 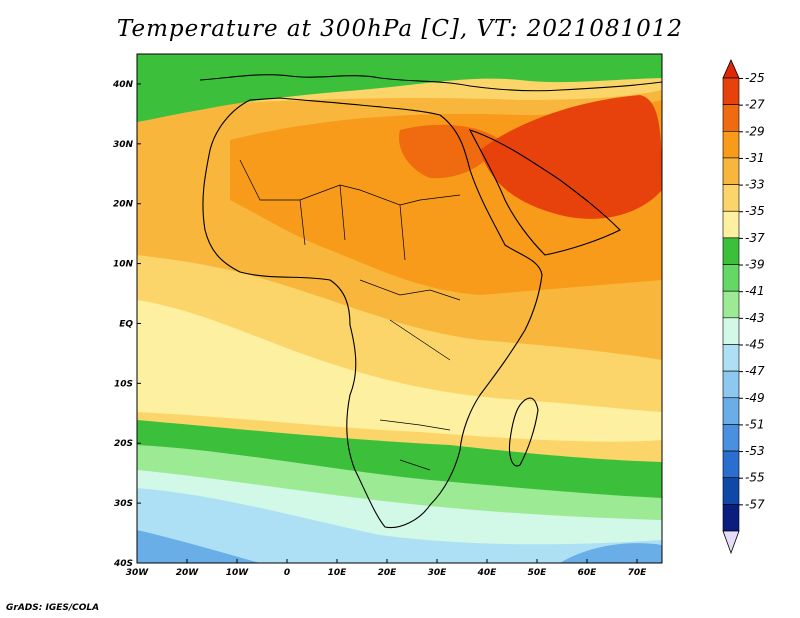 I want to click on lat-tick-label: 20N, so click(x=123, y=205).